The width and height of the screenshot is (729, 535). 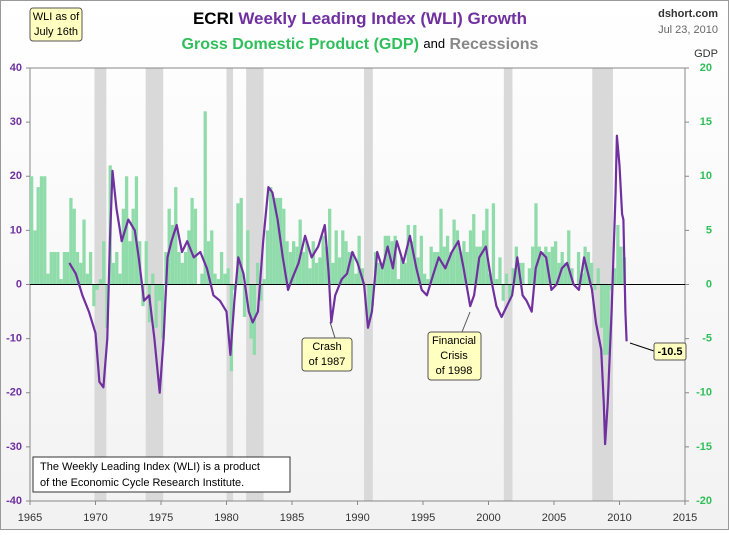 I want to click on annotation-text: Crisis, so click(x=454, y=356).